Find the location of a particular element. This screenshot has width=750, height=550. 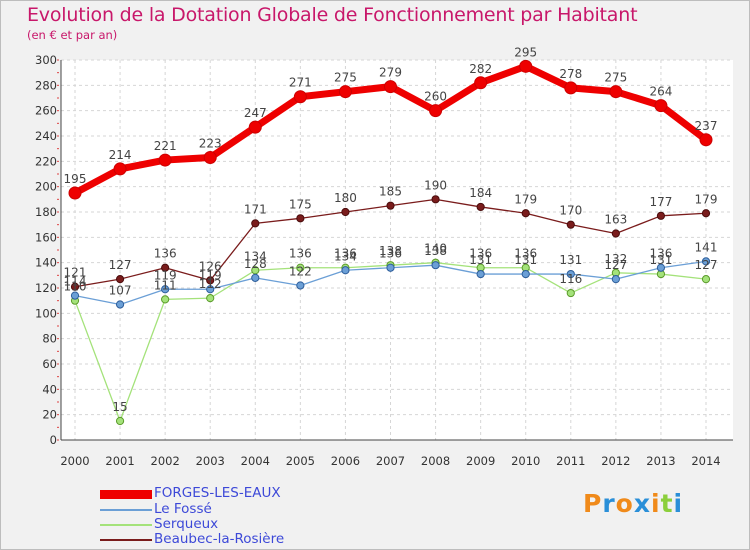

y-tick-label: 240 is located at coordinates (46, 136).